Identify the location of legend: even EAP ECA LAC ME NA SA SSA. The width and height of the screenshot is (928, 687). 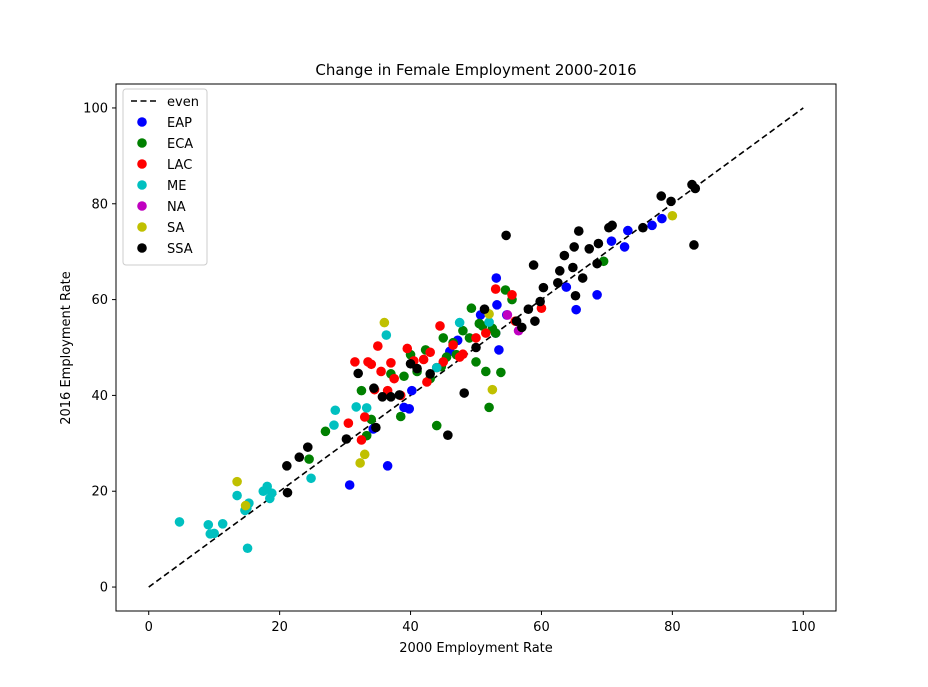
(165, 177).